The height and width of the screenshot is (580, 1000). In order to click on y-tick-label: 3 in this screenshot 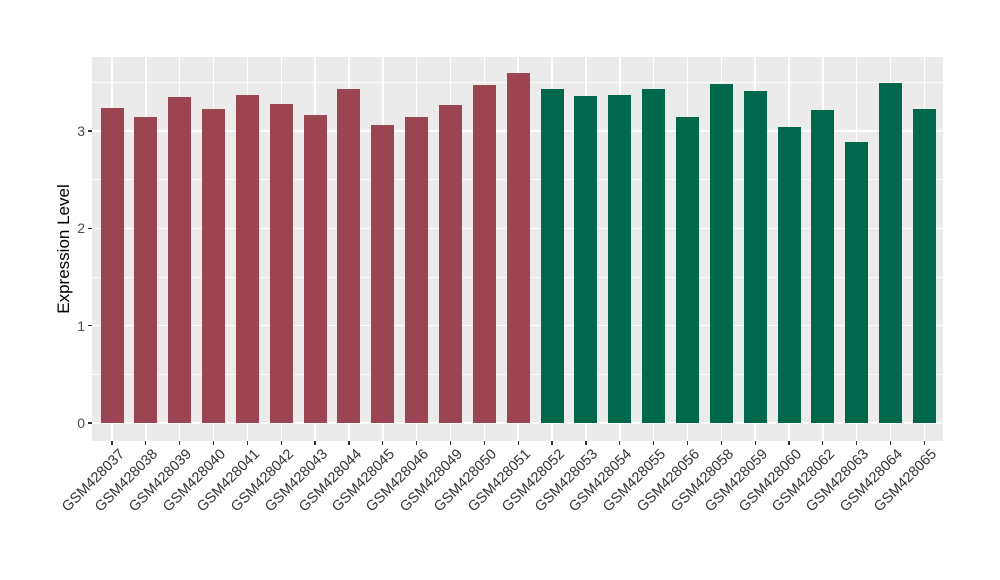, I will do `click(81, 131)`.